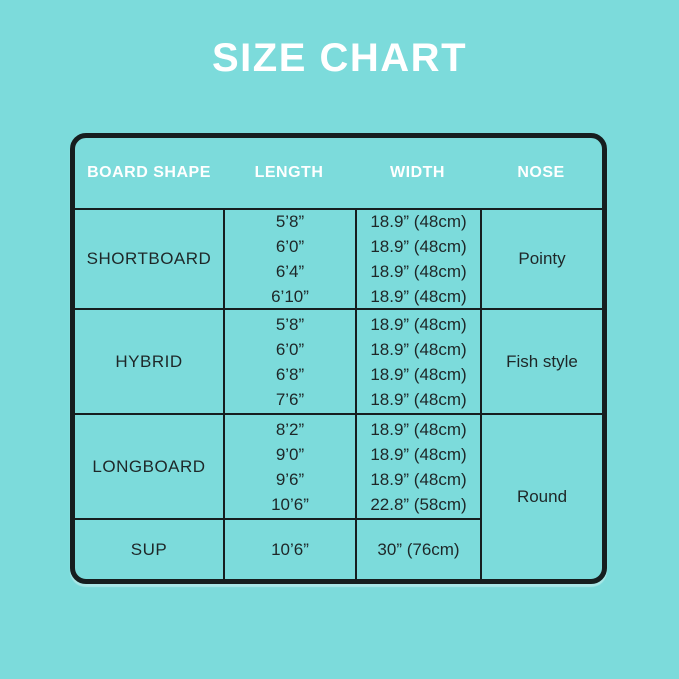 The height and width of the screenshot is (679, 679). What do you see at coordinates (541, 496) in the screenshot?
I see `nose-value-round: Round` at bounding box center [541, 496].